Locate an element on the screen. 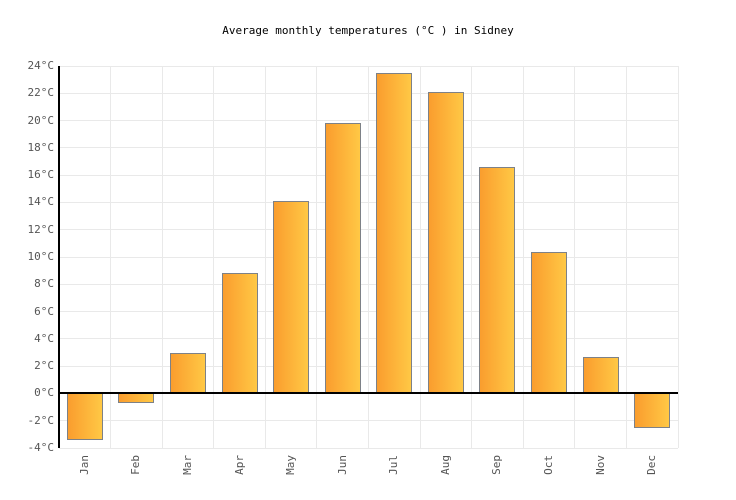 This screenshot has height=500, width=736. x-axis-label-may: May is located at coordinates (291, 465).